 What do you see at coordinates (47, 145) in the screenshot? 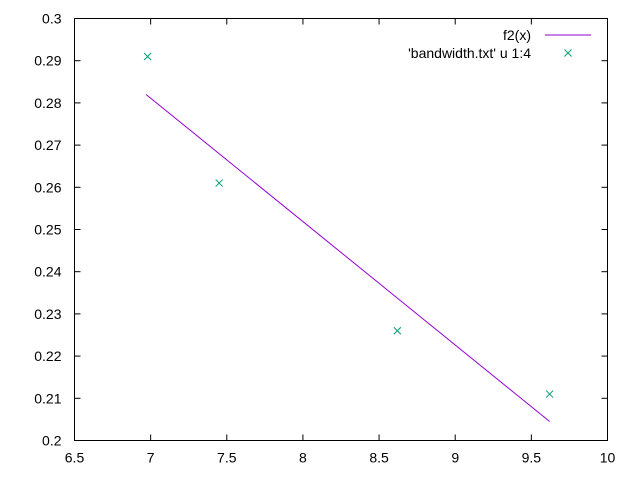
I see `y-tick-label: 0.27` at bounding box center [47, 145].